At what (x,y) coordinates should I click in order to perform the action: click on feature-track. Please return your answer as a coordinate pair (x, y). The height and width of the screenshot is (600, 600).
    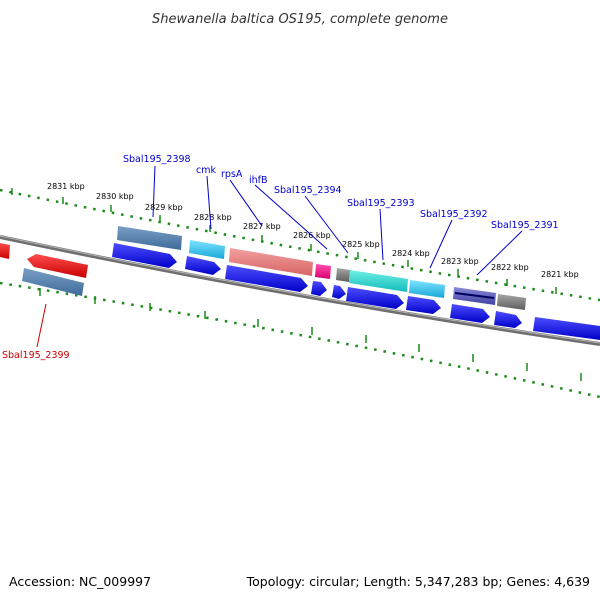
    Looking at the image, I should click on (263, 268).